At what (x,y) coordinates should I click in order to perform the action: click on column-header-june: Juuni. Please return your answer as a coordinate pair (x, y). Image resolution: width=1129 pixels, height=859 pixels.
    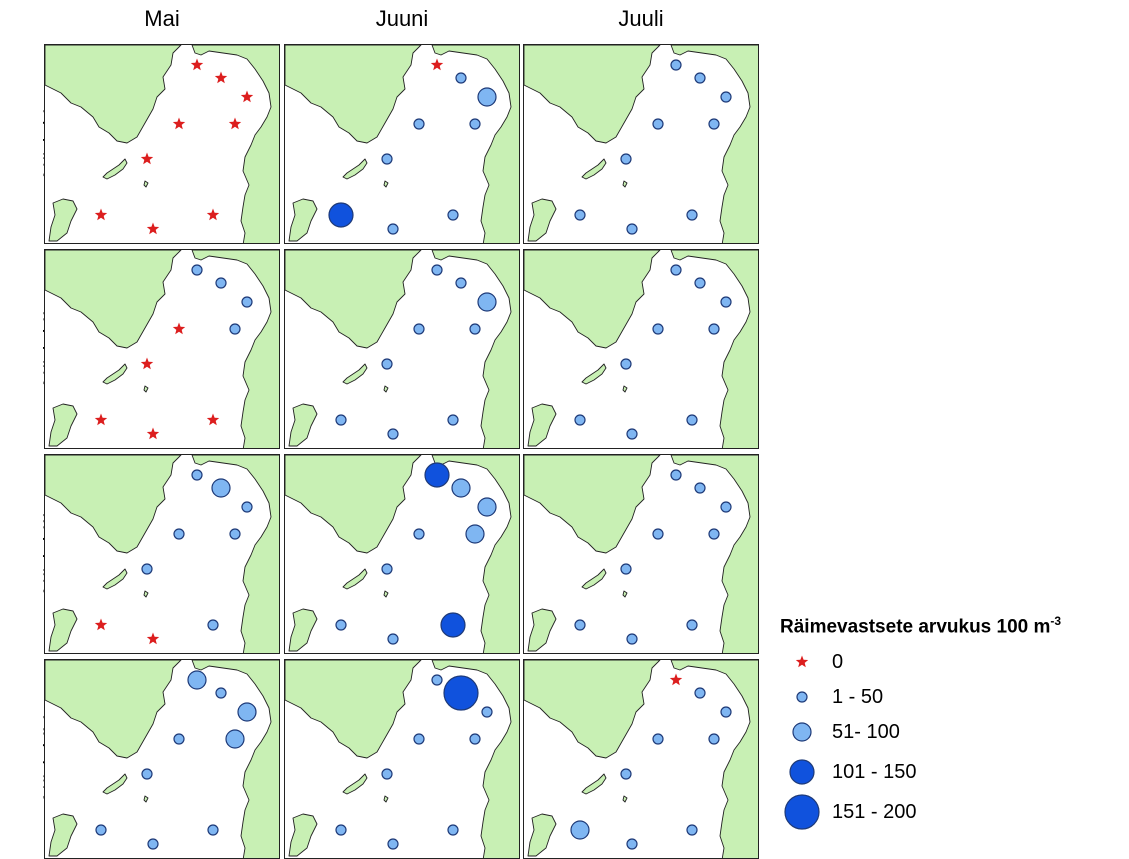
    Looking at the image, I should click on (402, 18).